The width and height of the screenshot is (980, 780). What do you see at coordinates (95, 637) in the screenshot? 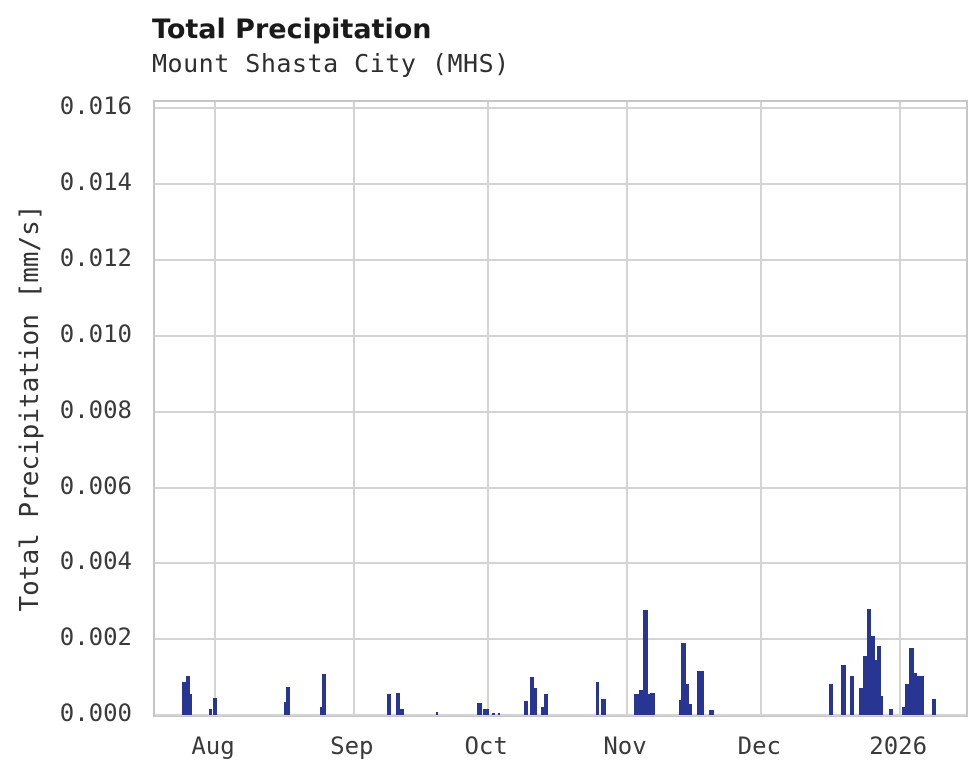
I see `y-tick-label: 0.002` at bounding box center [95, 637].